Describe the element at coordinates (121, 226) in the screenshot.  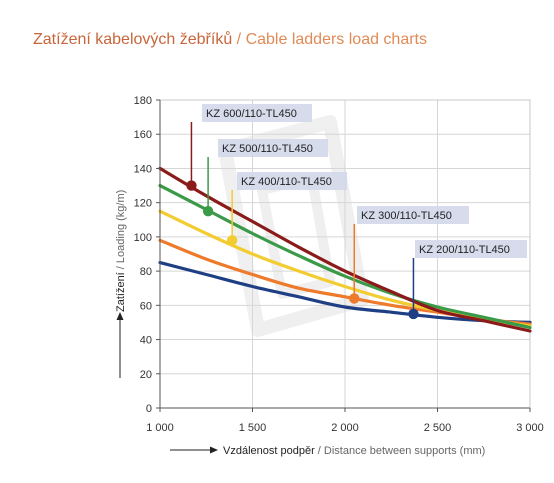
I see `ylabel-english: Loading (kg/m)` at that location.